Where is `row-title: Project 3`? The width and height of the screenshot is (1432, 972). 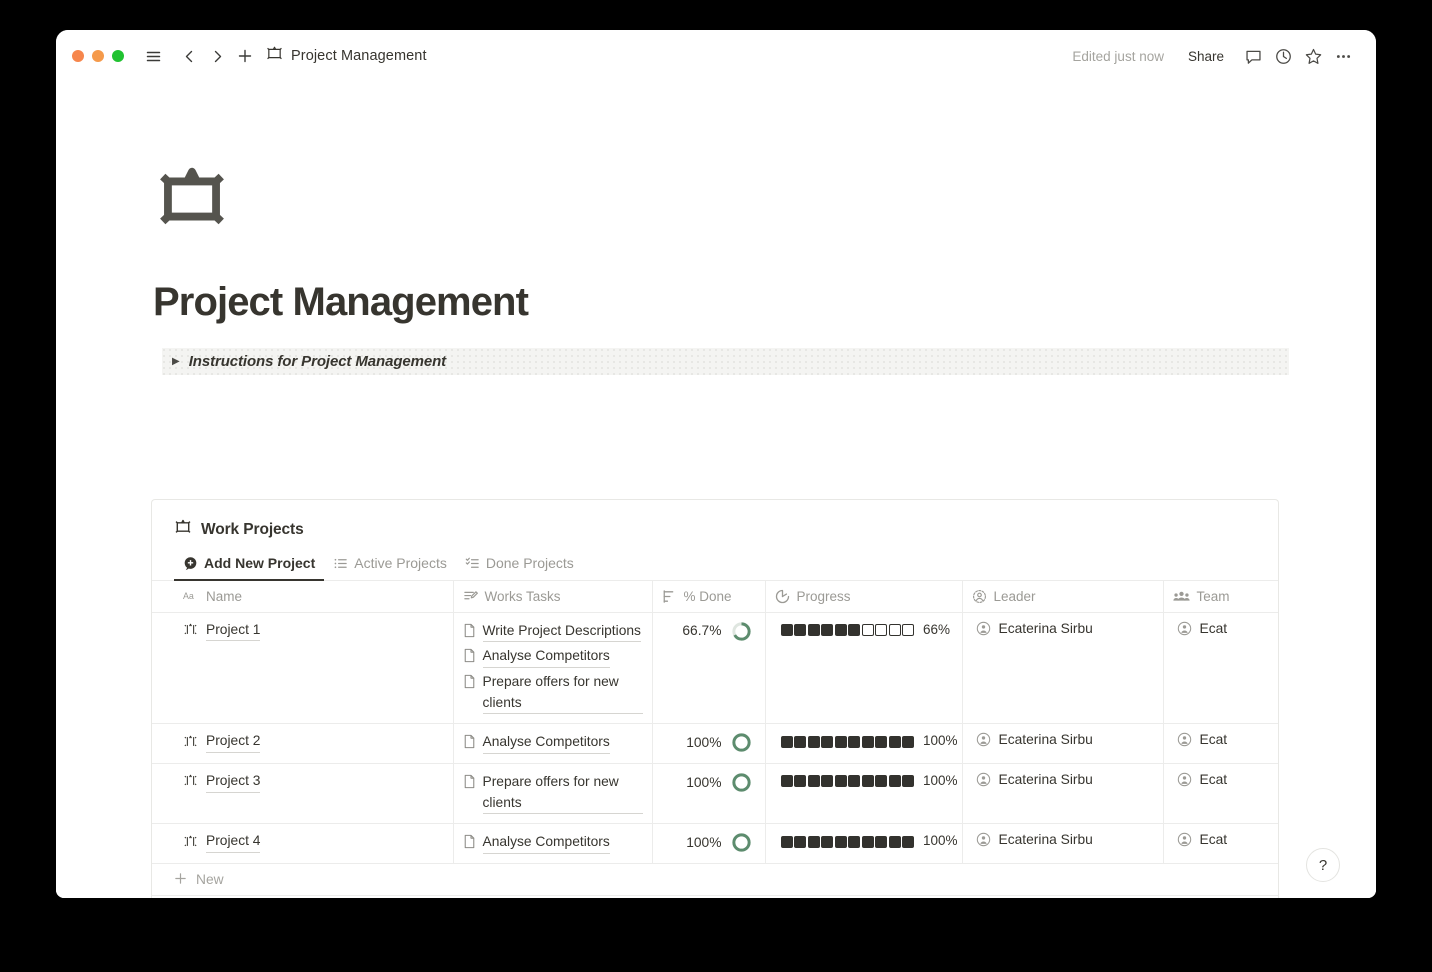
row-title: Project 3 is located at coordinates (233, 782).